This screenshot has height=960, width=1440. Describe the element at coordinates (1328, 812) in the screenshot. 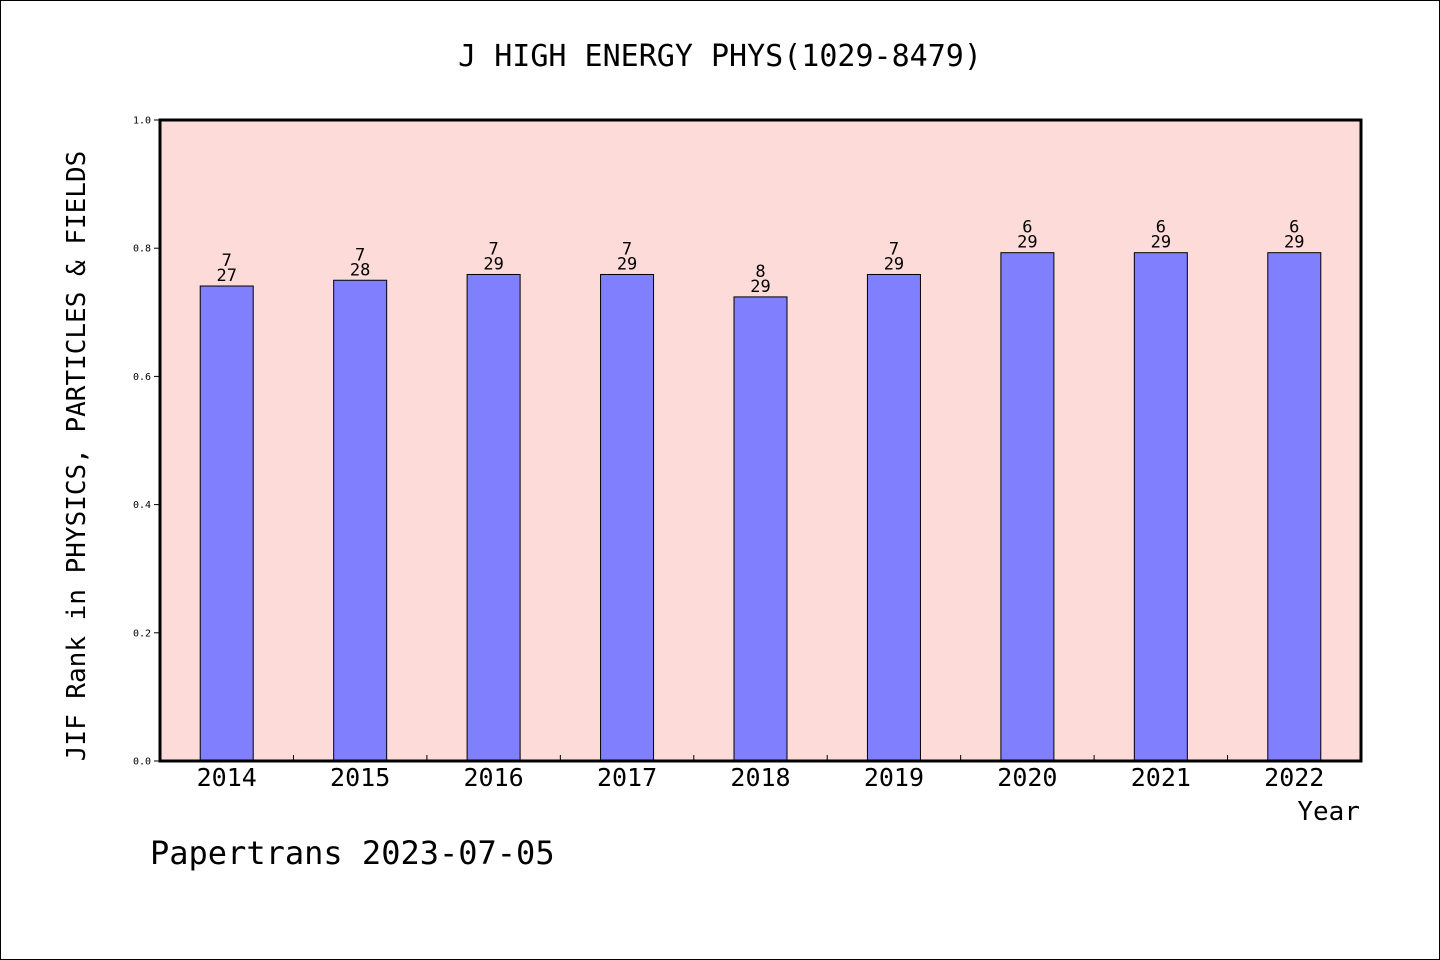

I see `x-axis-label: Year` at that location.